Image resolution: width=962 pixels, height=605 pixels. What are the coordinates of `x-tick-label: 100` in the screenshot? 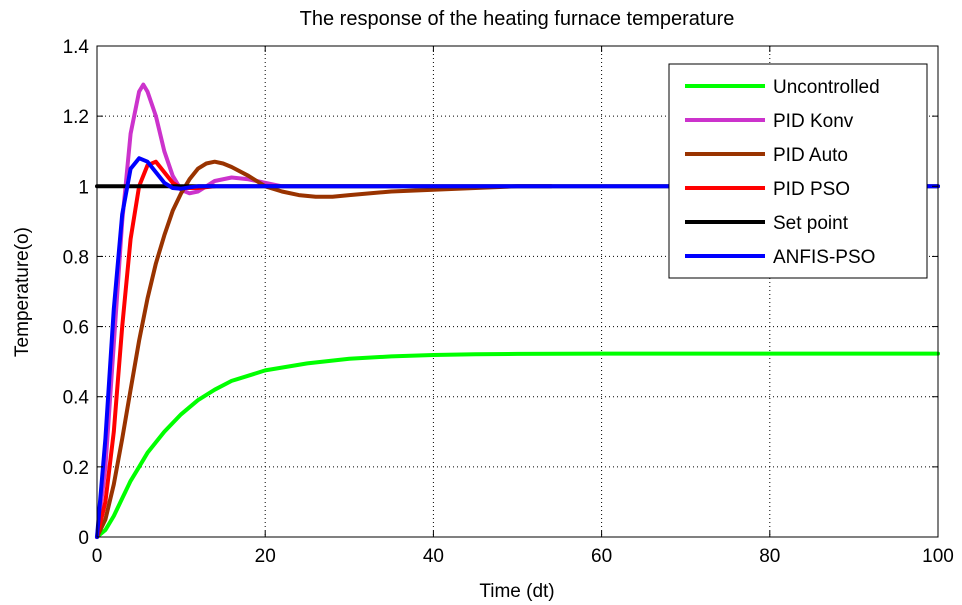 It's located at (938, 556).